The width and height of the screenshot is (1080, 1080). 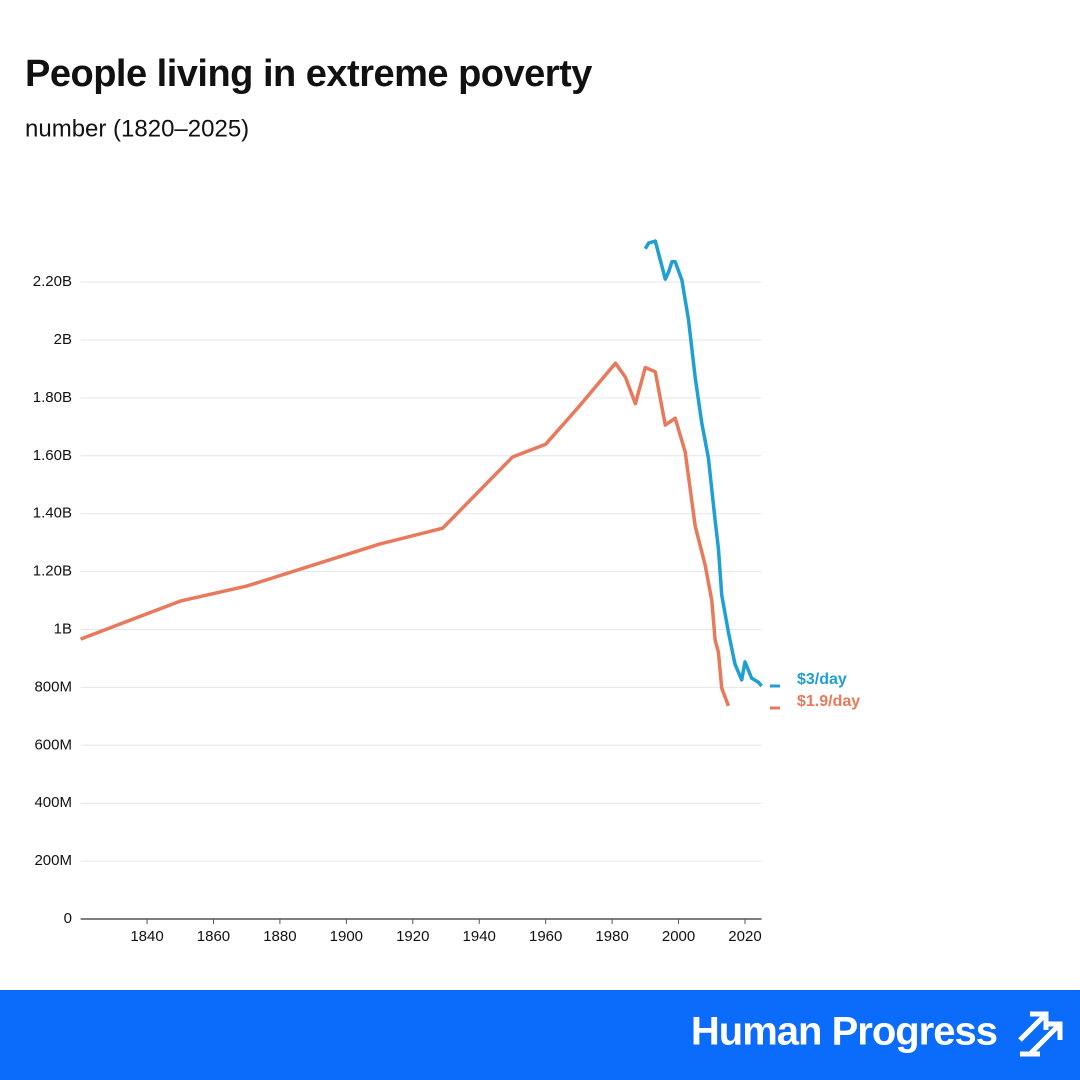 I want to click on y-tick-label: 600M, so click(x=53, y=744).